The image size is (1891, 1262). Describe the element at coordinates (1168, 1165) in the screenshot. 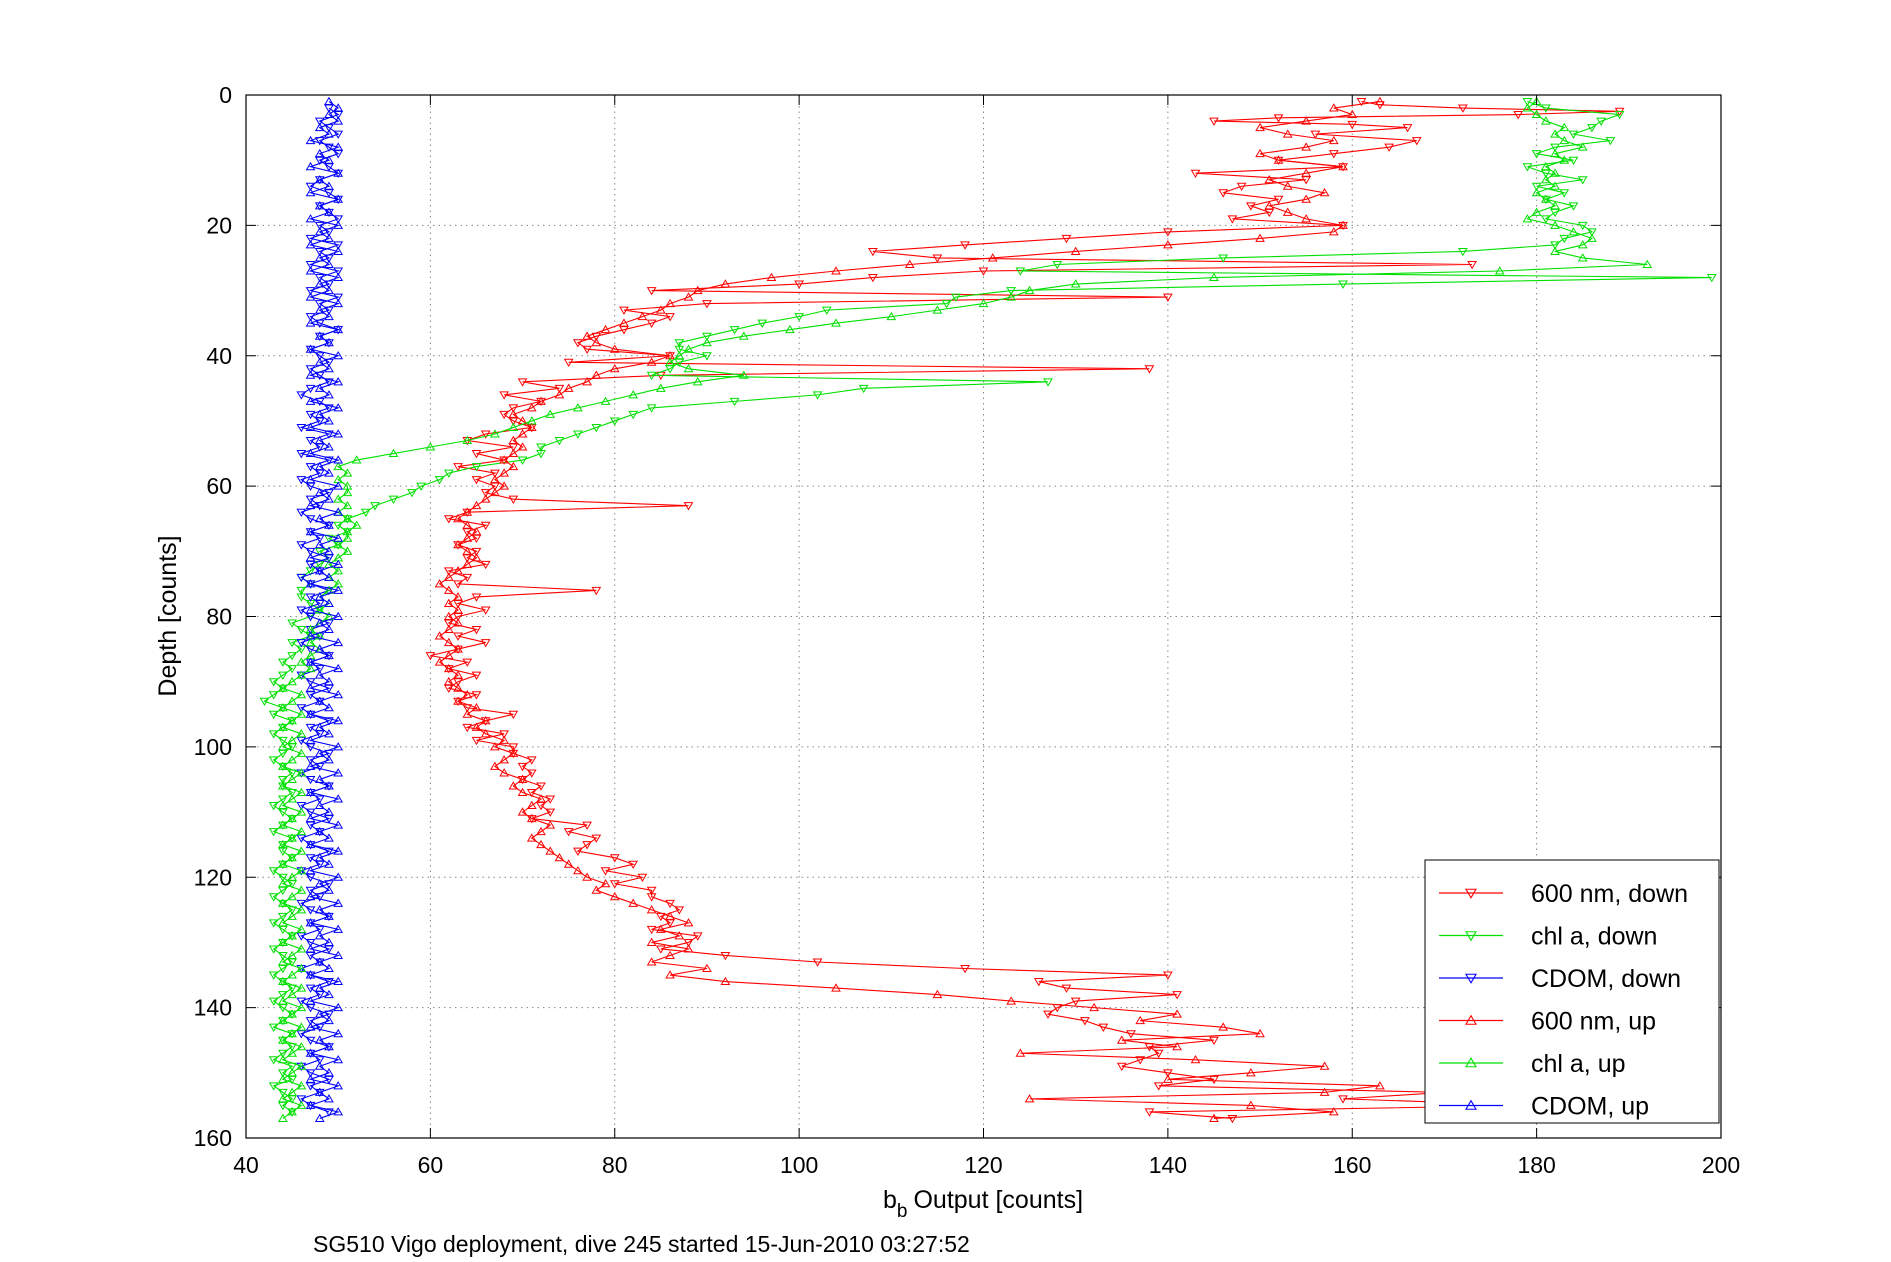

I see `x-tick-label: 140` at that location.